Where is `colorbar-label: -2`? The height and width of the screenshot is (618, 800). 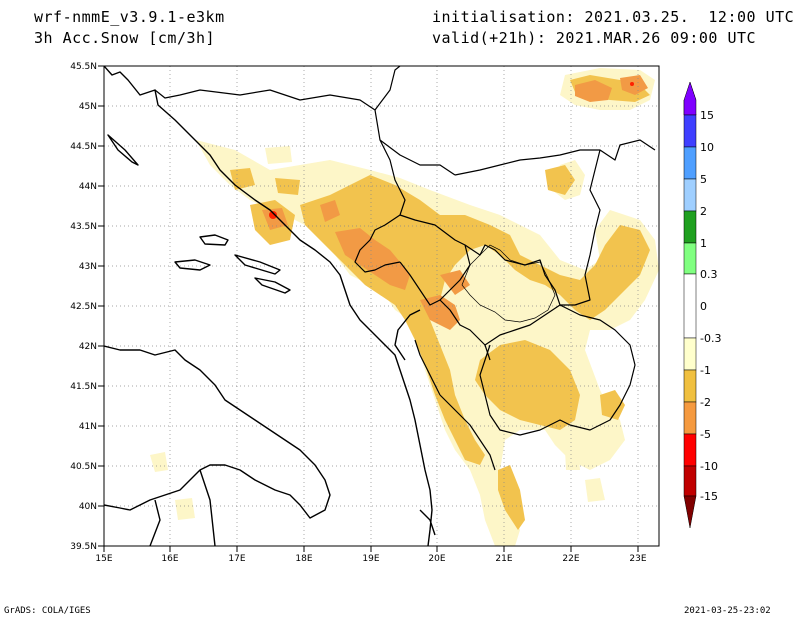
colorbar-label: -2 is located at coordinates (705, 402).